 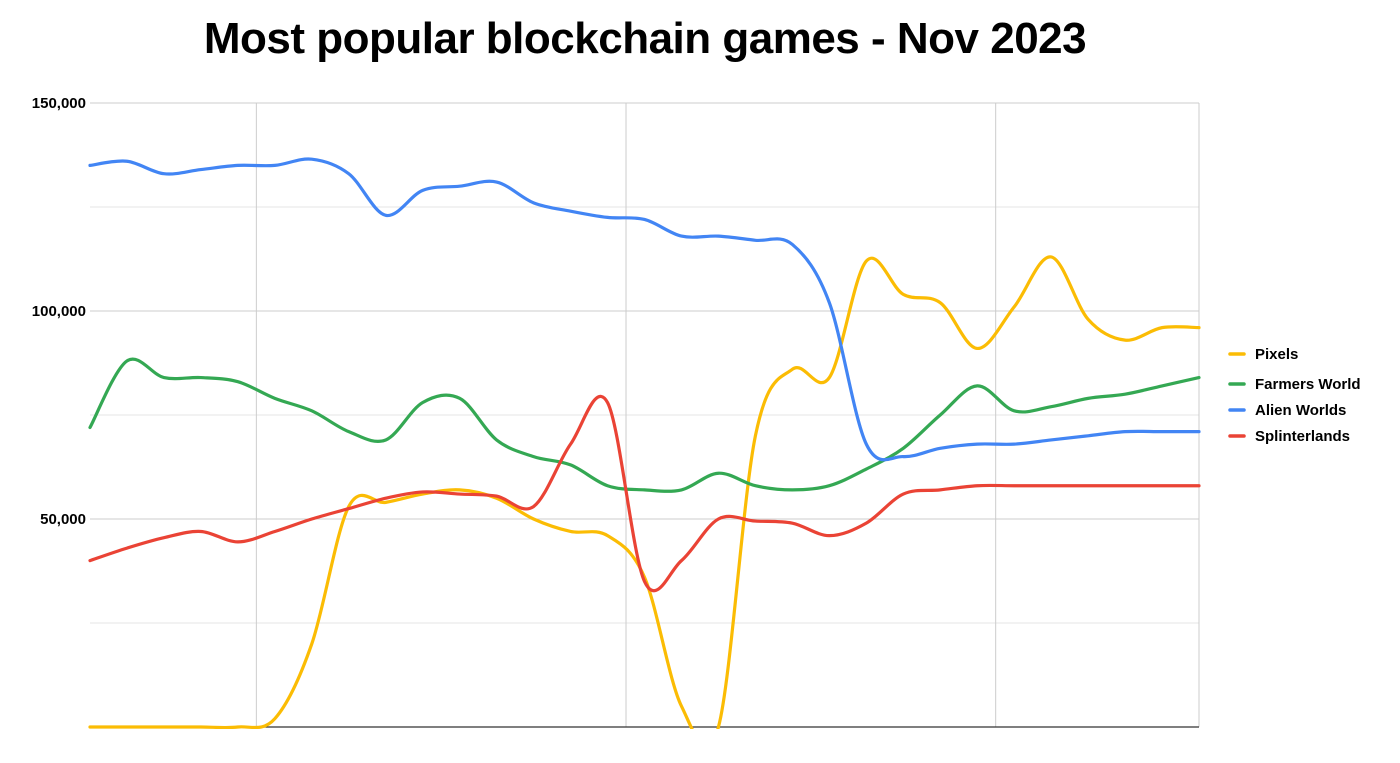 I want to click on legend-label: Farmers World, so click(x=1308, y=384).